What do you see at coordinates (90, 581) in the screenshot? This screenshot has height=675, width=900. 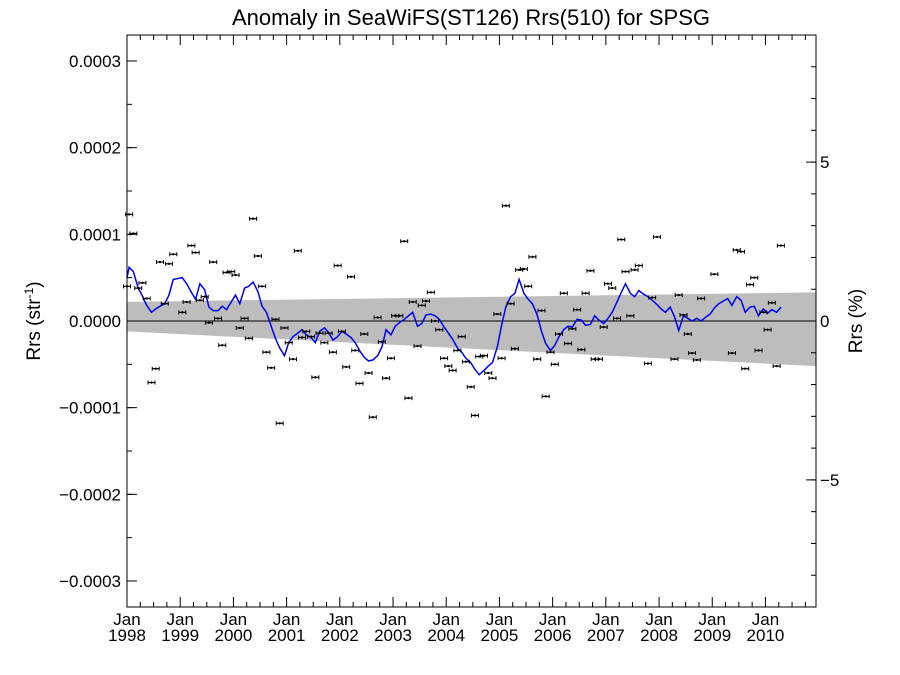 I see `left-y-tick-label: −0.0003` at bounding box center [90, 581].